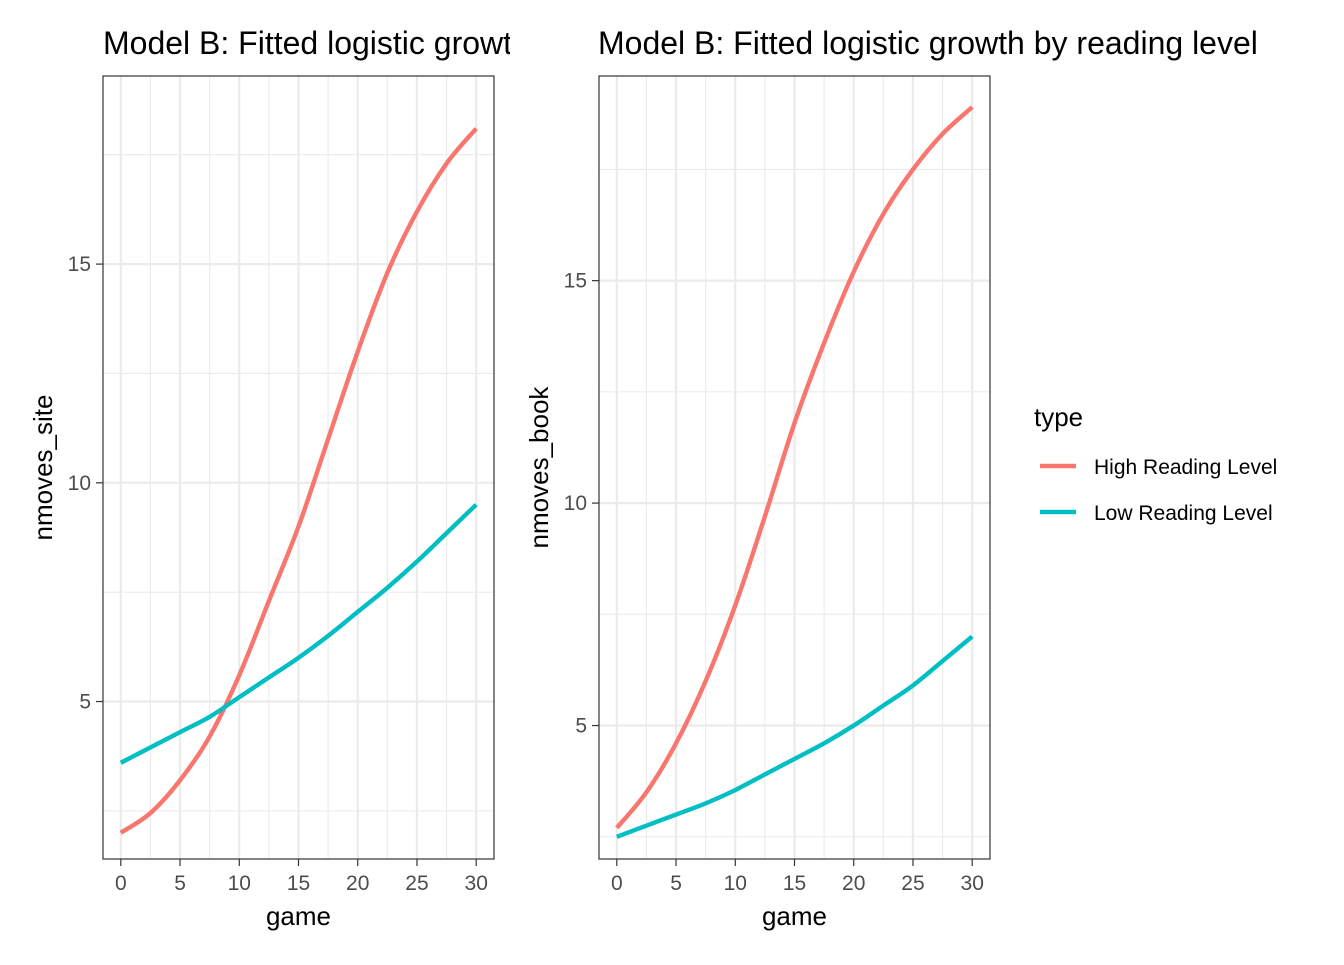 This screenshot has width=1344, height=965. Describe the element at coordinates (1185, 467) in the screenshot. I see `legend-label-high: High Reading Level` at that location.